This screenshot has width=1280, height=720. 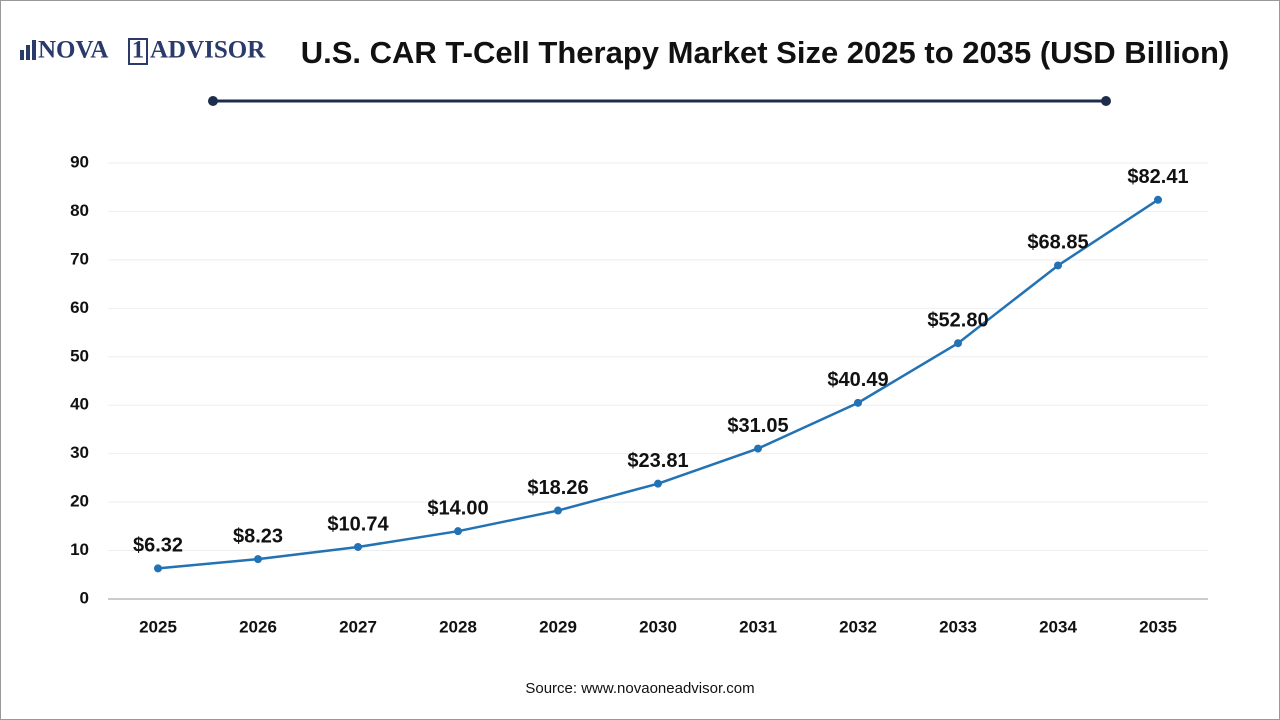 What do you see at coordinates (73, 50) in the screenshot?
I see `logo-text: NOVA` at bounding box center [73, 50].